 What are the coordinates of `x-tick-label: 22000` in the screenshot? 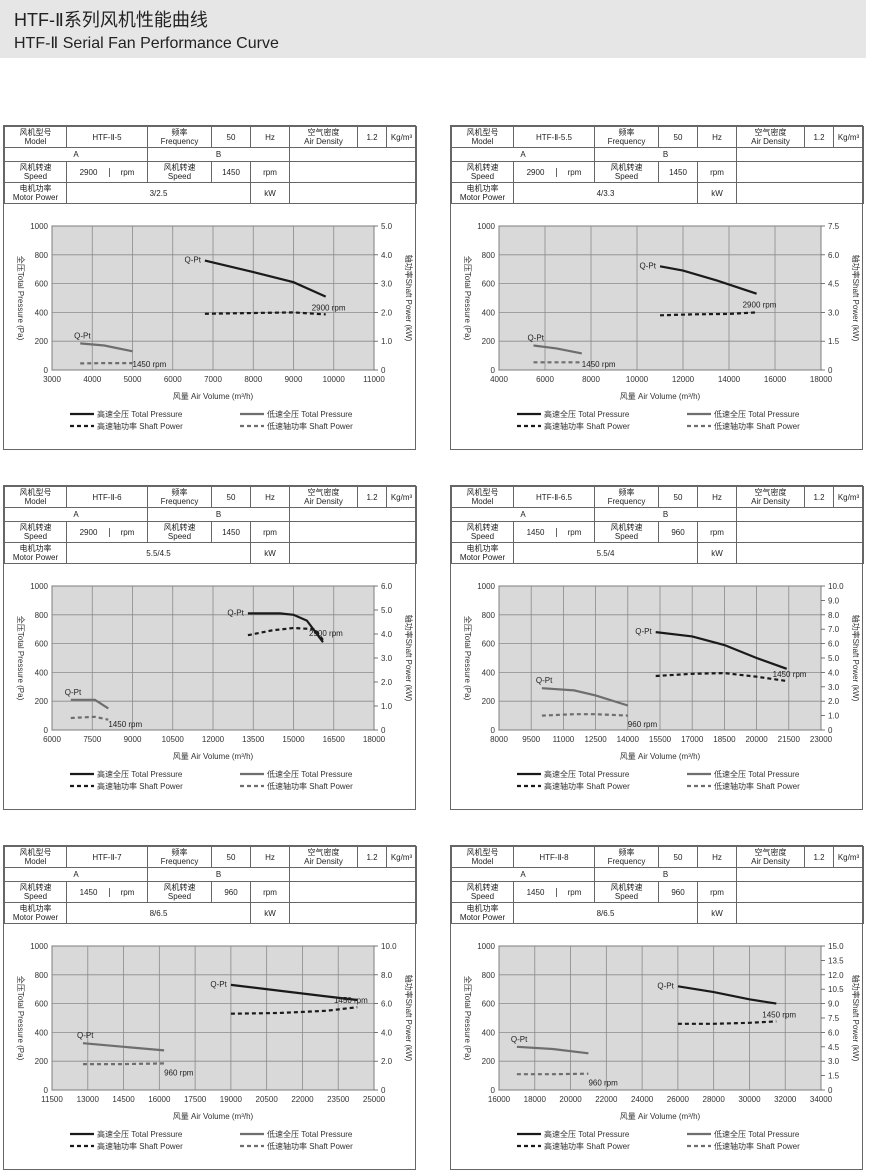 It's located at (302, 1099).